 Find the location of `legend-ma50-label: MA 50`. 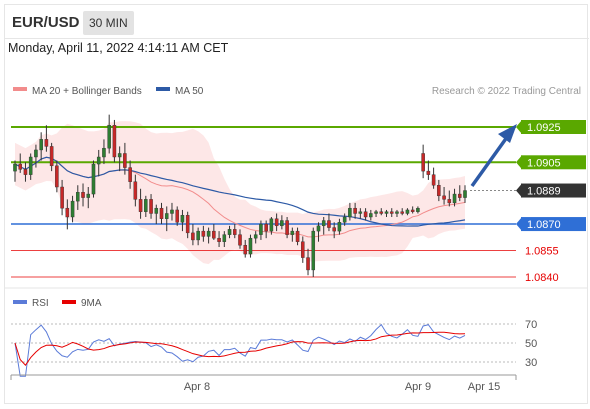

legend-ma50-label: MA 50 is located at coordinates (189, 91).